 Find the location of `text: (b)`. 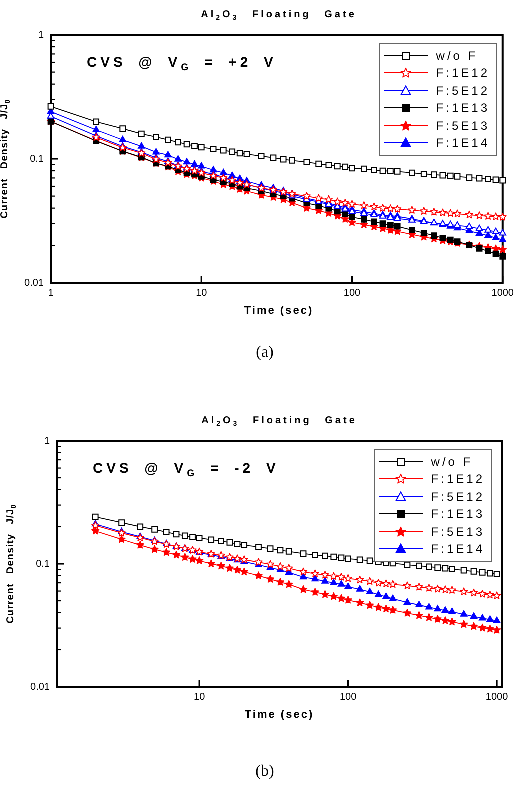

text: (b) is located at coordinates (265, 772).